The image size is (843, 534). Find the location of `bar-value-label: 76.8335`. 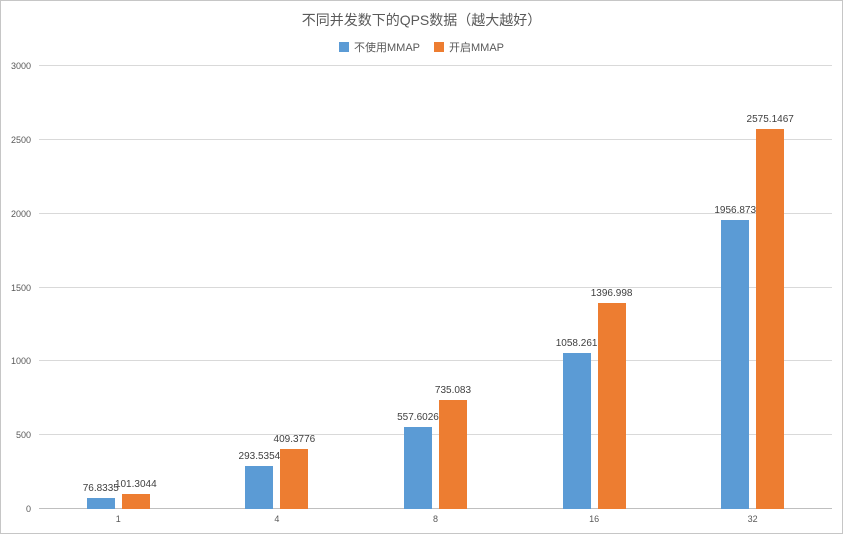

bar-value-label: 76.8335 is located at coordinates (100, 488).